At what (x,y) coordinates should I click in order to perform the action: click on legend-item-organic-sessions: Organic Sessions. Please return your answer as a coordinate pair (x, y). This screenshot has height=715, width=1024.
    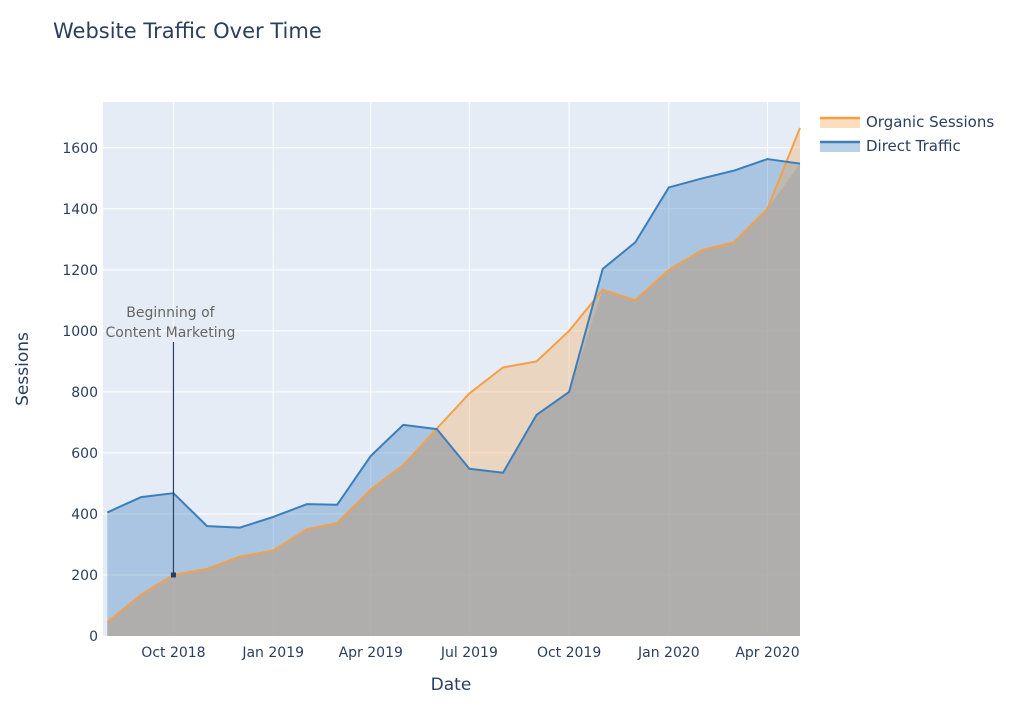
    Looking at the image, I should click on (907, 122).